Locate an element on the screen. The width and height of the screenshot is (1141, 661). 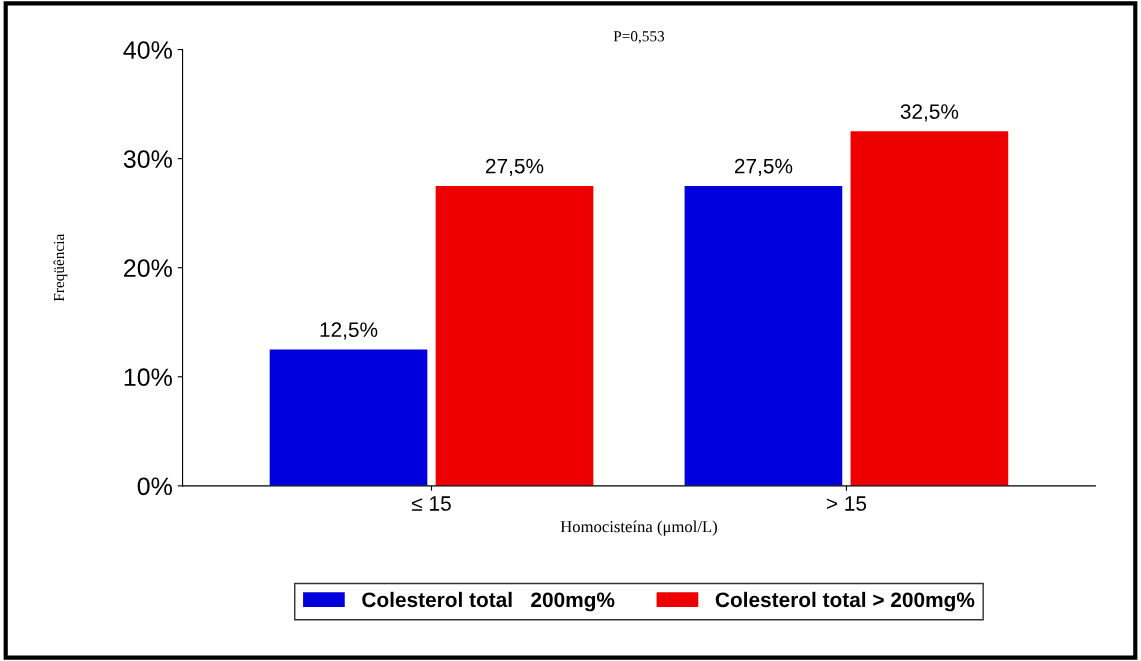
data-label: 12,5% is located at coordinates (349, 331).